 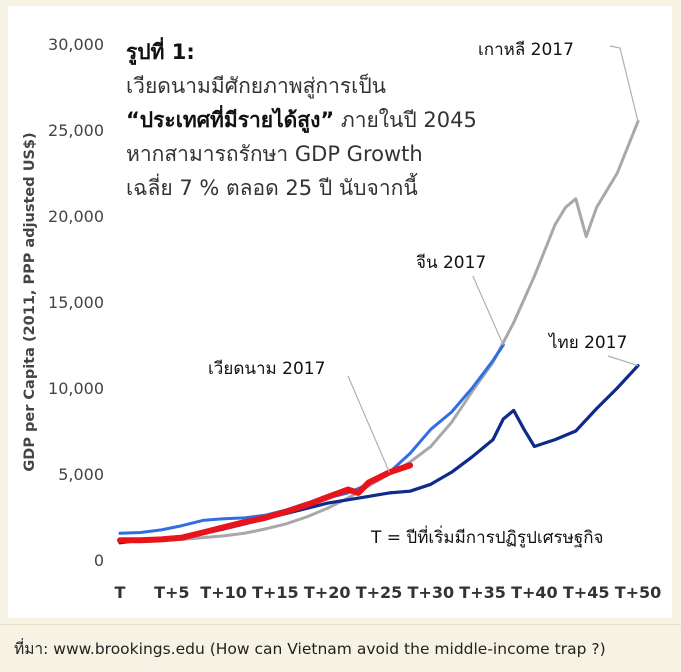 What do you see at coordinates (76, 44) in the screenshot?
I see `y-tick-label: 30,000` at bounding box center [76, 44].